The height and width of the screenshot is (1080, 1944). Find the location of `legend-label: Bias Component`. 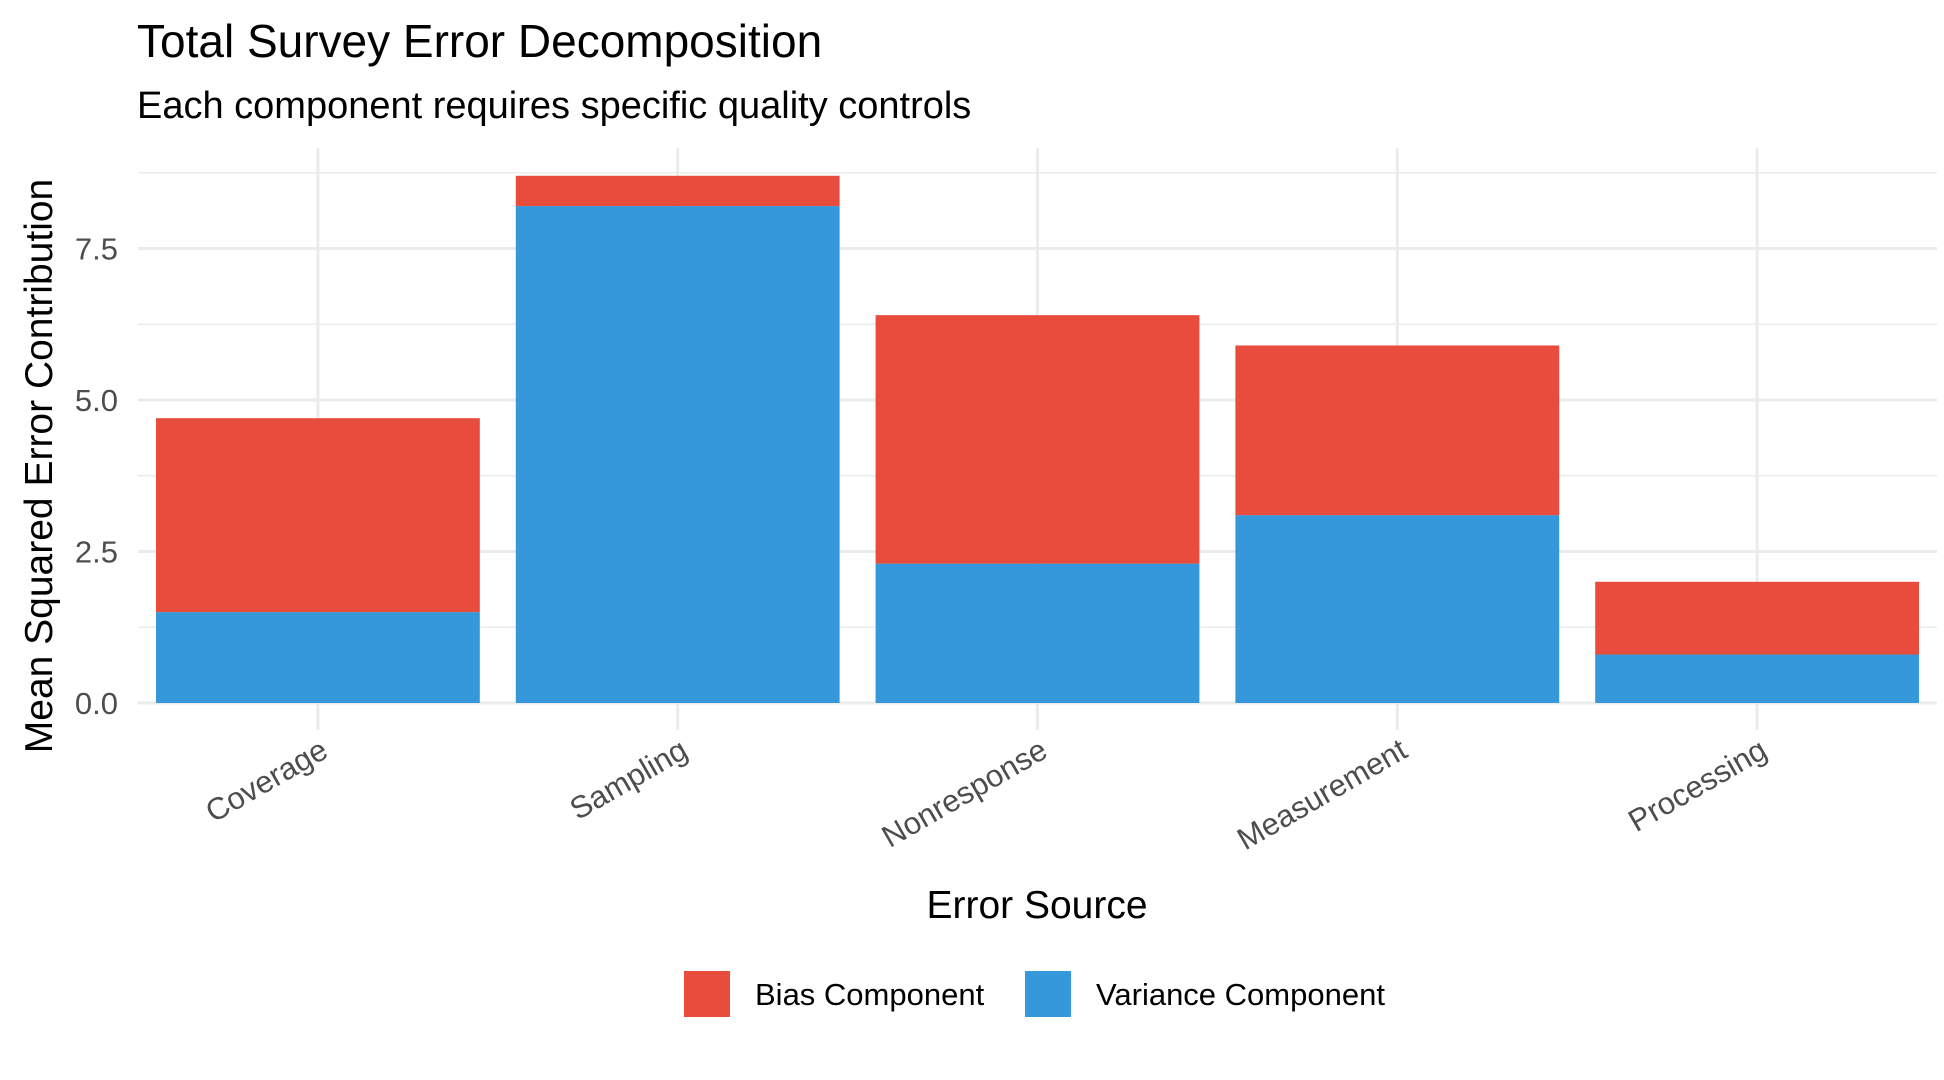

legend-label: Bias Component is located at coordinates (870, 994).